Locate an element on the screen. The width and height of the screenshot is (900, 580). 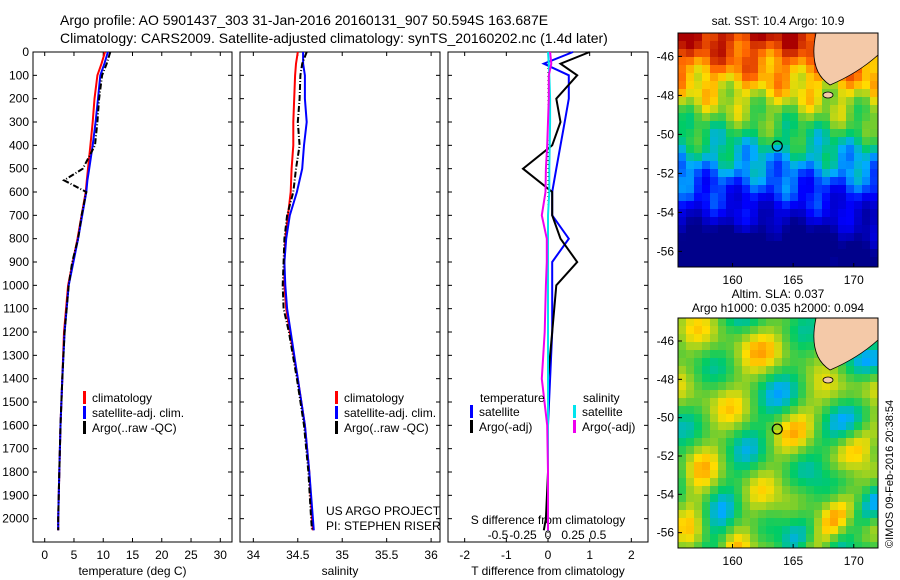
s-diff-tick-label: 0.5 is located at coordinates (598, 535).